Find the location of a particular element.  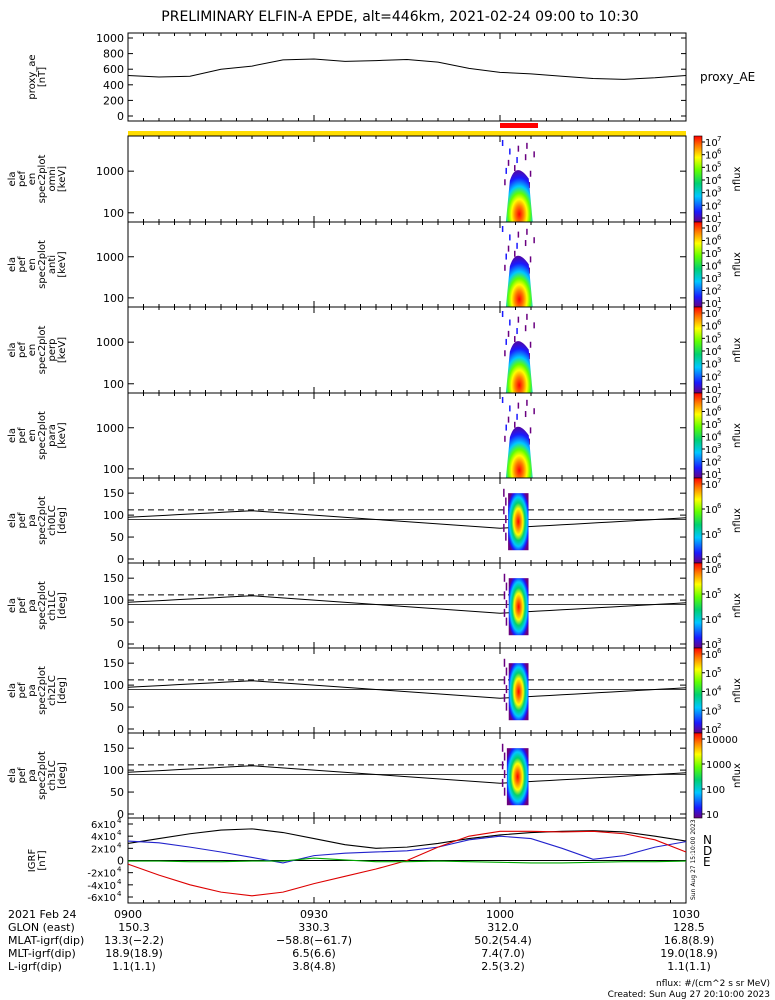

y-tick-label: 600 is located at coordinates (113, 69).